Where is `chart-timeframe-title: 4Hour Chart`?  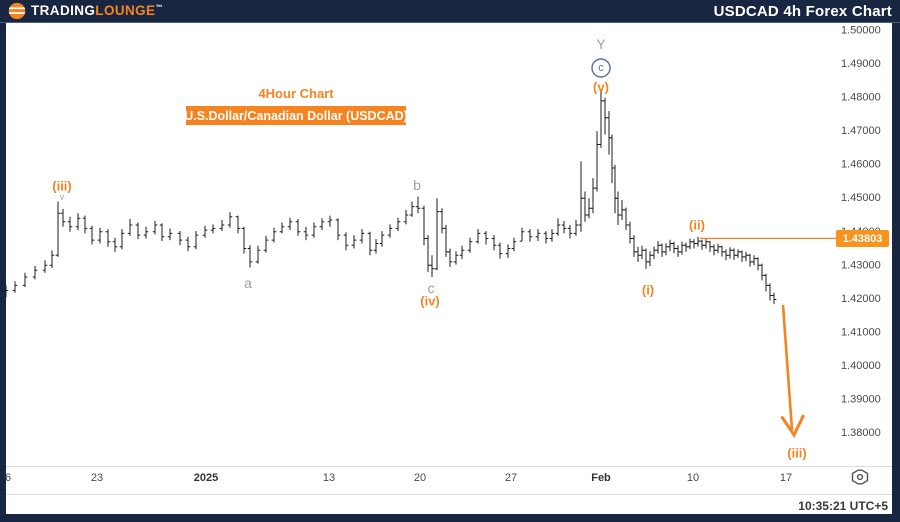 chart-timeframe-title: 4Hour Chart is located at coordinates (296, 93).